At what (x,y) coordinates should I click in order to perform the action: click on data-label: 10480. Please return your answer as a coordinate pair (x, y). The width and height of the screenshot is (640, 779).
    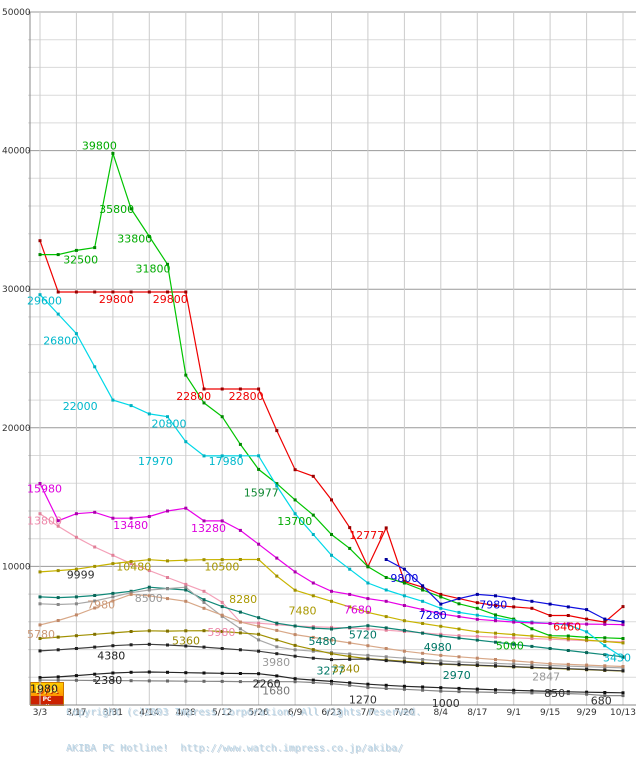
    Looking at the image, I should click on (133, 567).